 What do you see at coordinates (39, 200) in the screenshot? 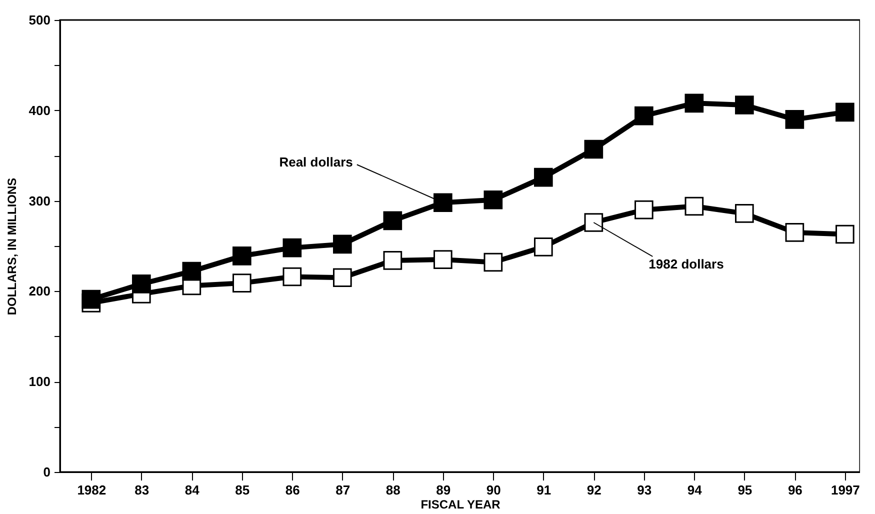
I see `y-tick-label: 300` at bounding box center [39, 200].